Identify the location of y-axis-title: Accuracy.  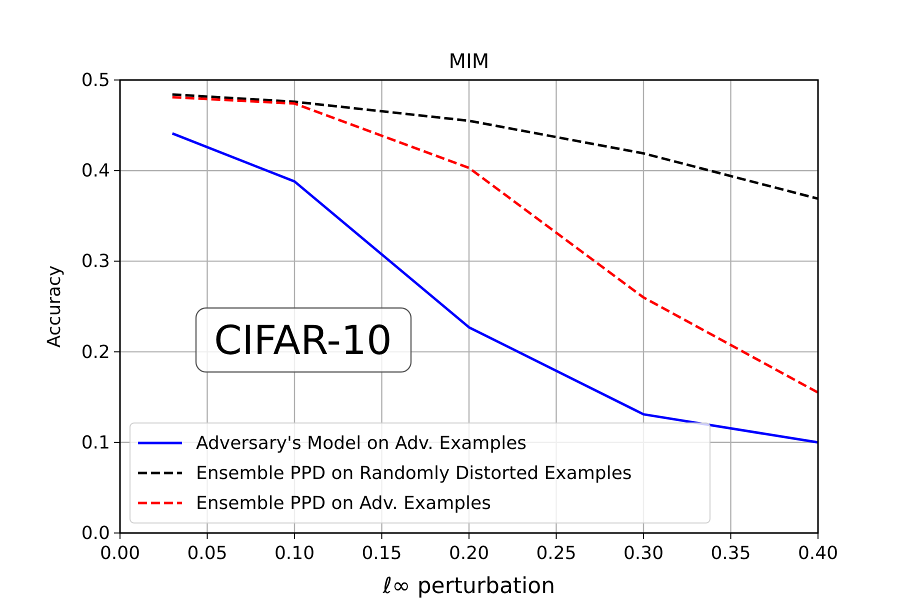
(54, 306).